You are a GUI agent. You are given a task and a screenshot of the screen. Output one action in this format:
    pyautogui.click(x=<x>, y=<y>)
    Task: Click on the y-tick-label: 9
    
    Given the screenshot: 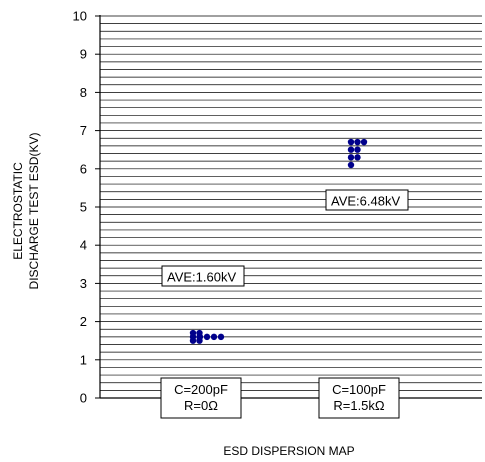 What is the action you would take?
    pyautogui.click(x=83, y=54)
    